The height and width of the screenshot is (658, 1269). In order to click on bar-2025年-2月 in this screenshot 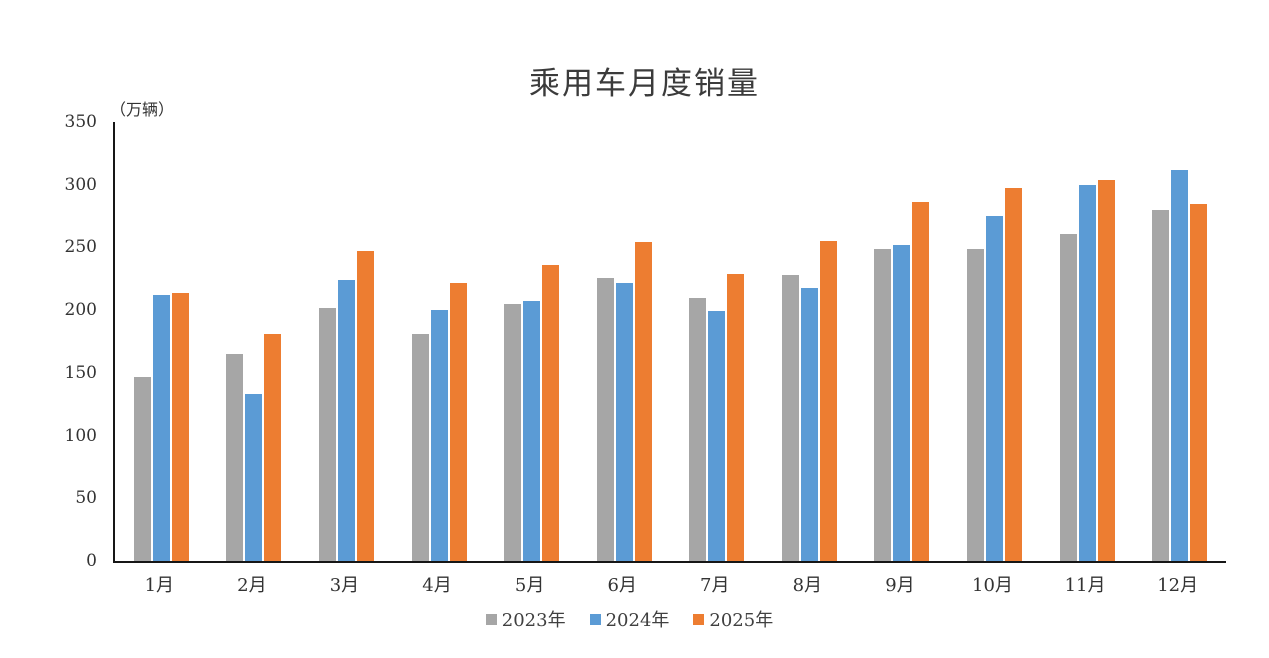, I will do `click(273, 447)`.